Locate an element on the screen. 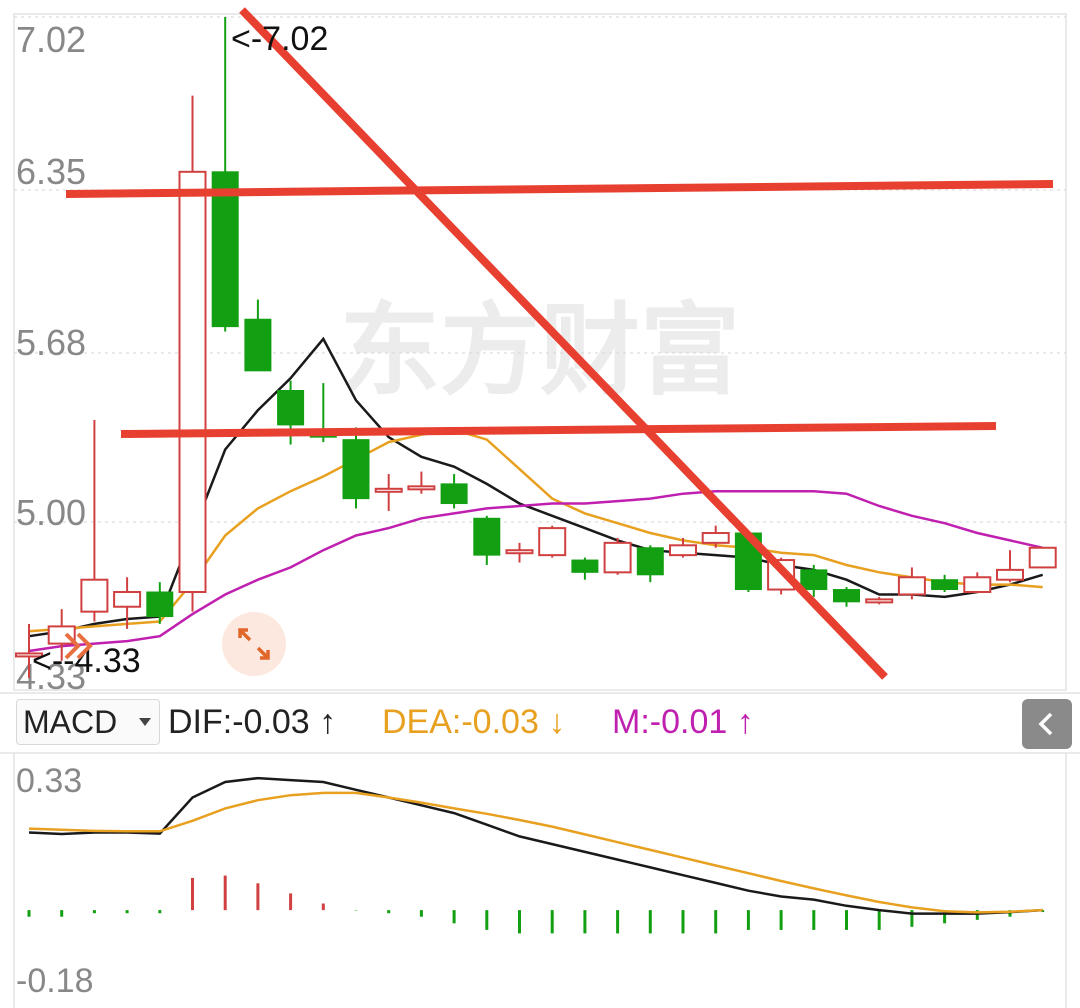  annotation-support-line is located at coordinates (558, 430).